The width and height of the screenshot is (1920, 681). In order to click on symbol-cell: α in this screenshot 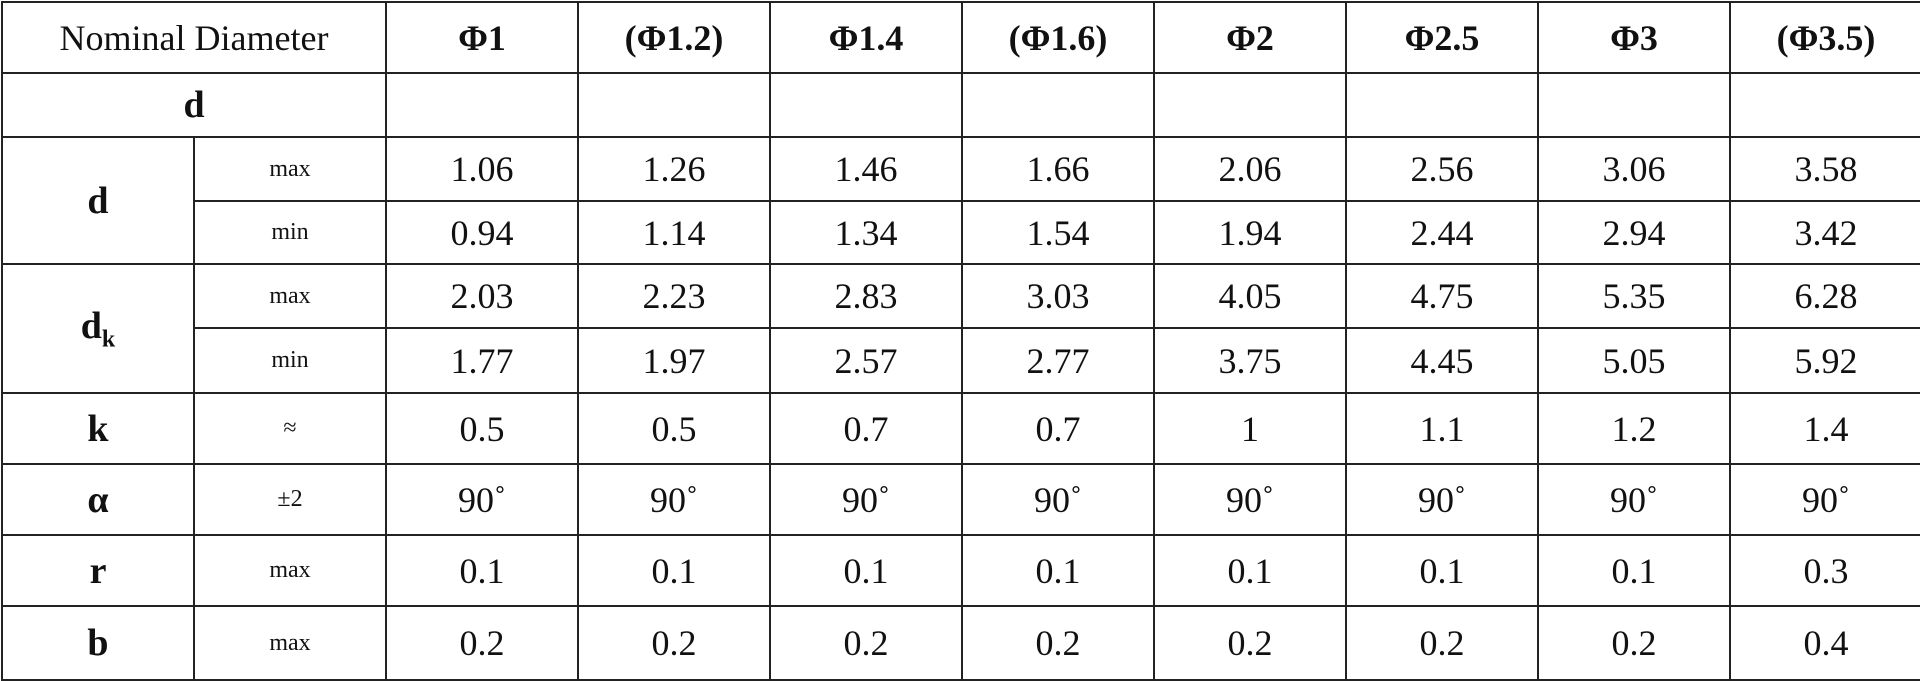, I will do `click(98, 499)`.